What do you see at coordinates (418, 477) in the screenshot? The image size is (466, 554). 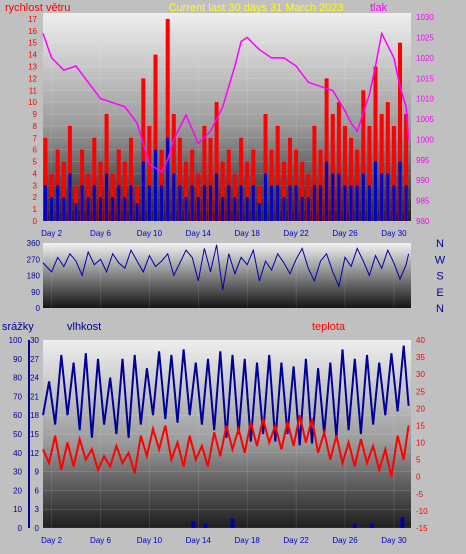 I see `y2-tick-label: 0` at bounding box center [418, 477].